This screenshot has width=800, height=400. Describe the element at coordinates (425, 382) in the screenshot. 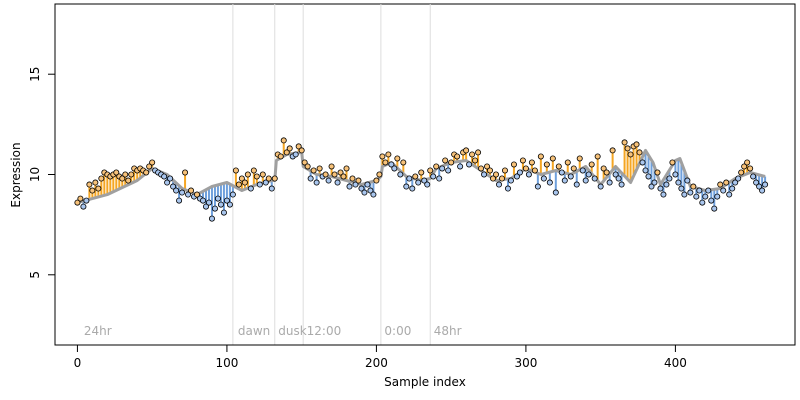

I see `x-axis-label: Sample index` at that location.